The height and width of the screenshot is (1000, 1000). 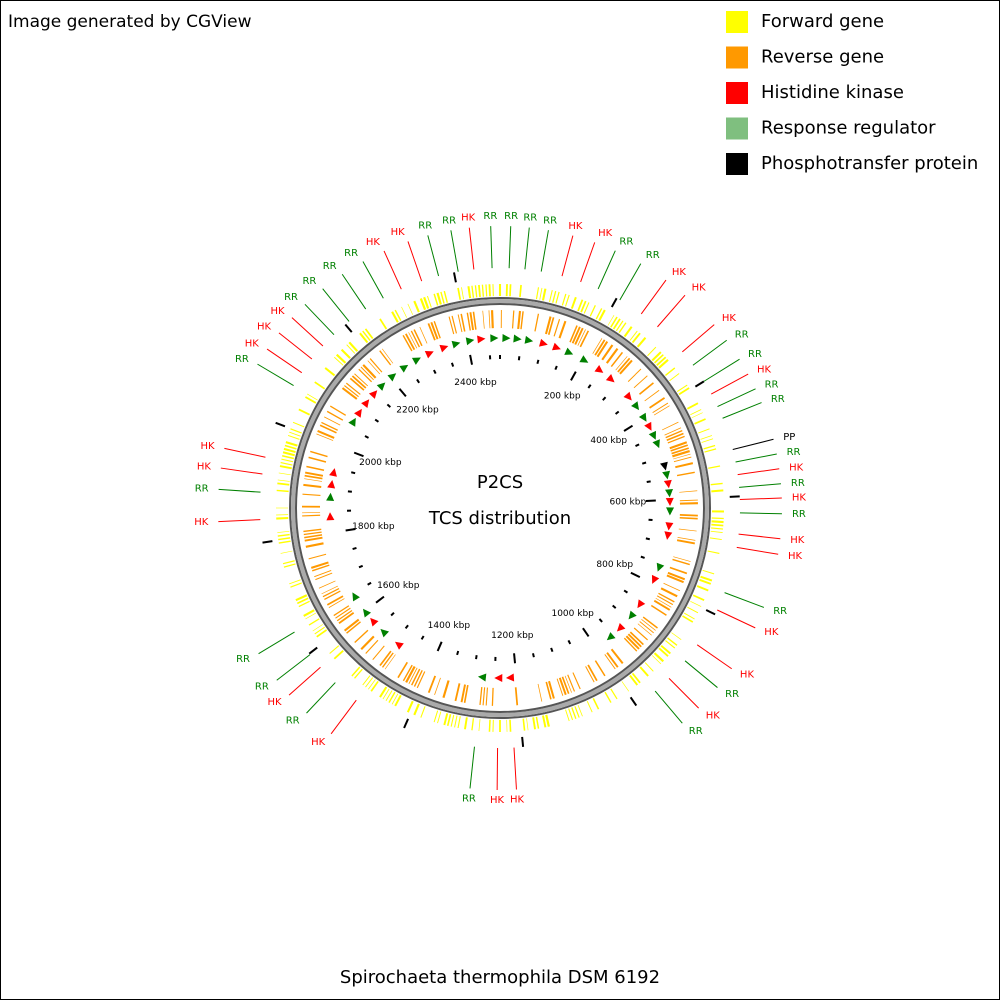 What do you see at coordinates (572, 614) in the screenshot?
I see `tick-label: 1000 kbp` at bounding box center [572, 614].